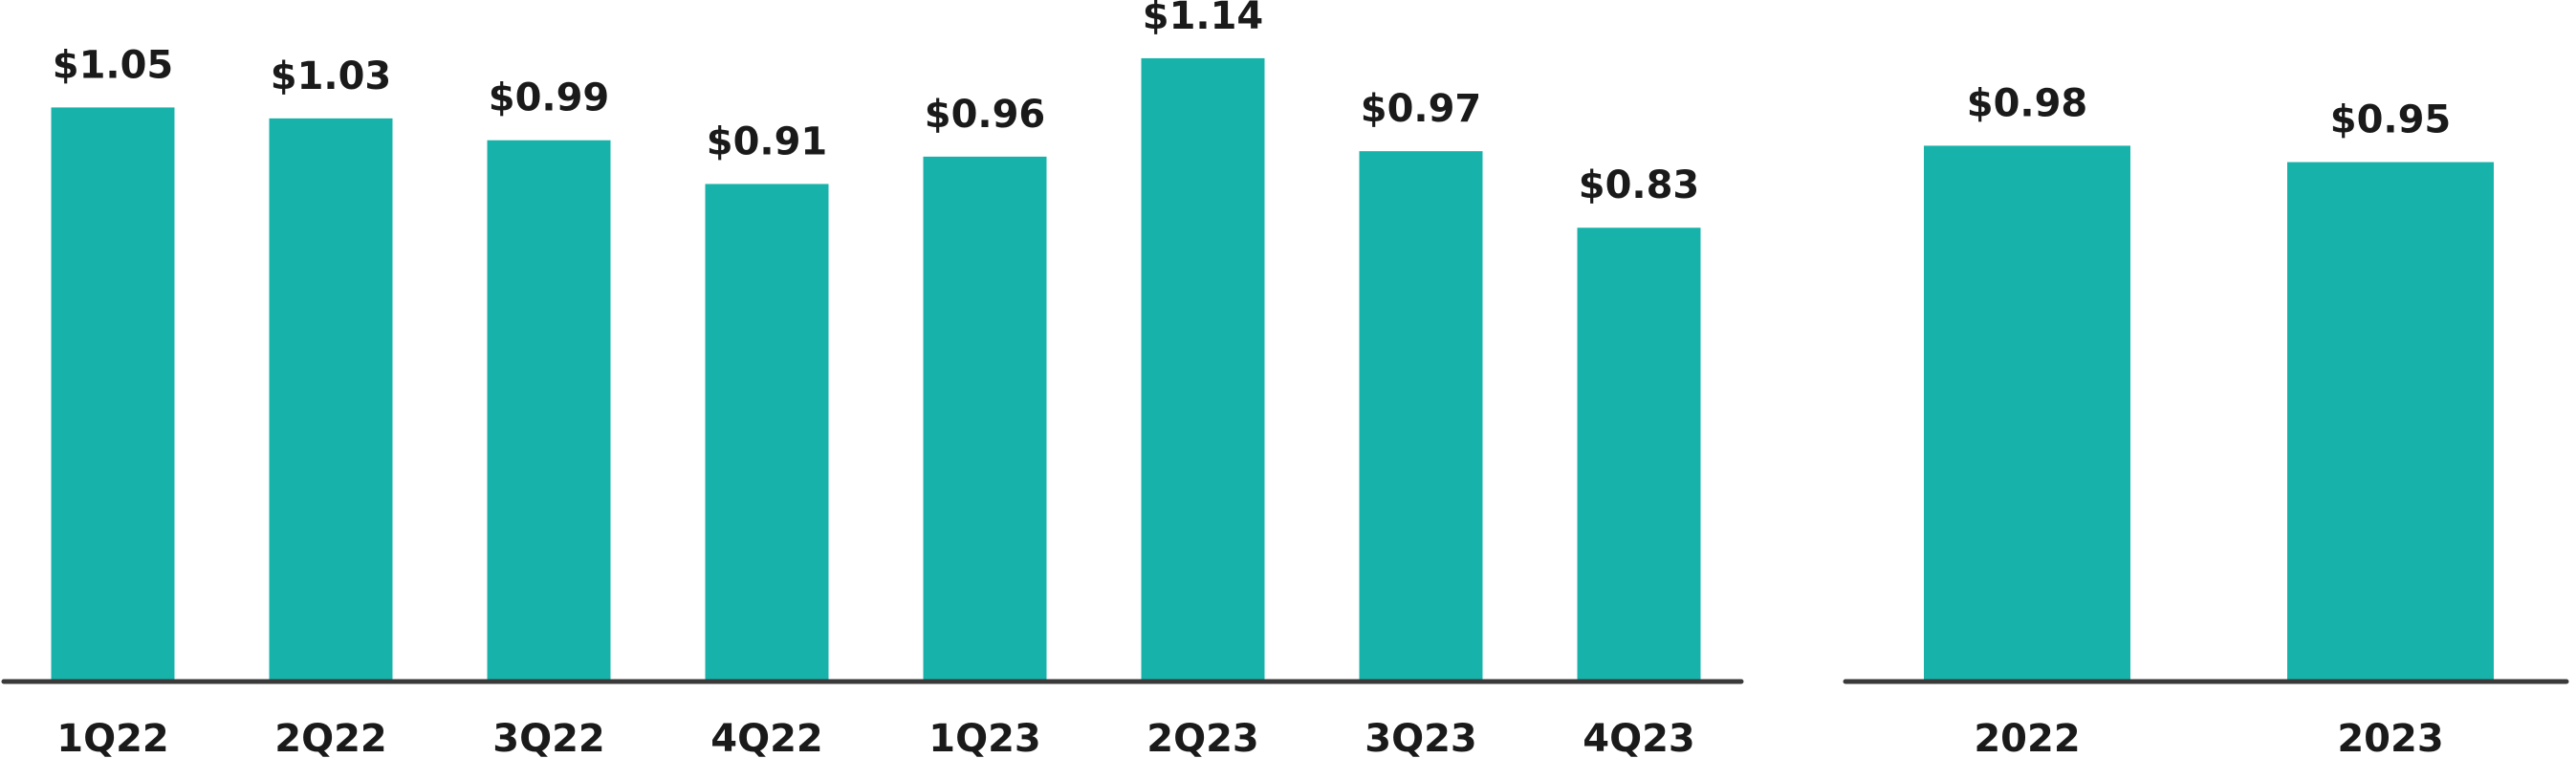  I want to click on x-tick-label: 2Q23, so click(1202, 737).